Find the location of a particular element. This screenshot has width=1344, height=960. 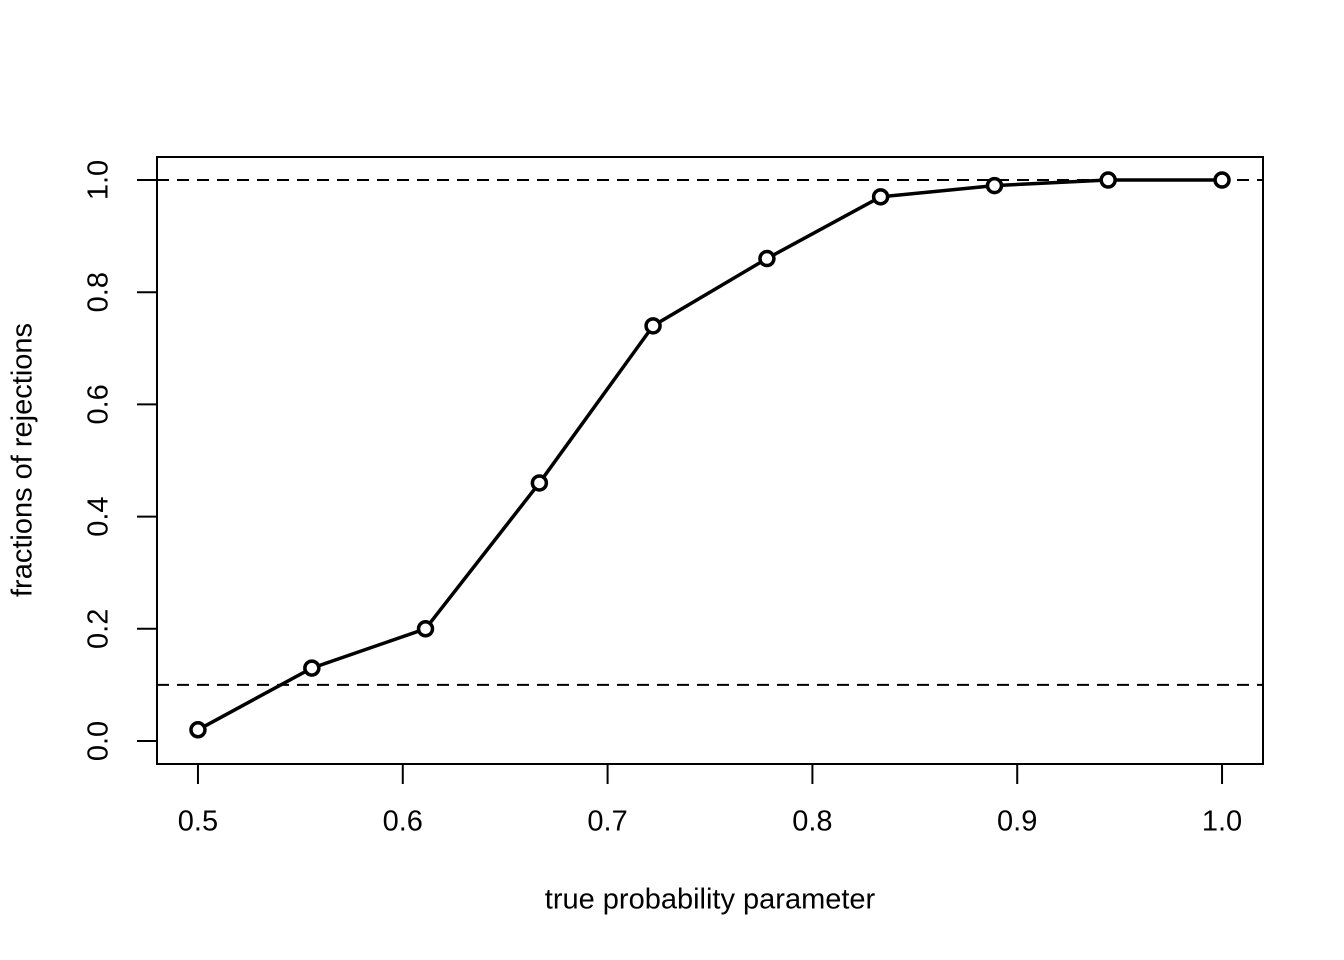

y-tick-label: 0.0 is located at coordinates (99, 741).